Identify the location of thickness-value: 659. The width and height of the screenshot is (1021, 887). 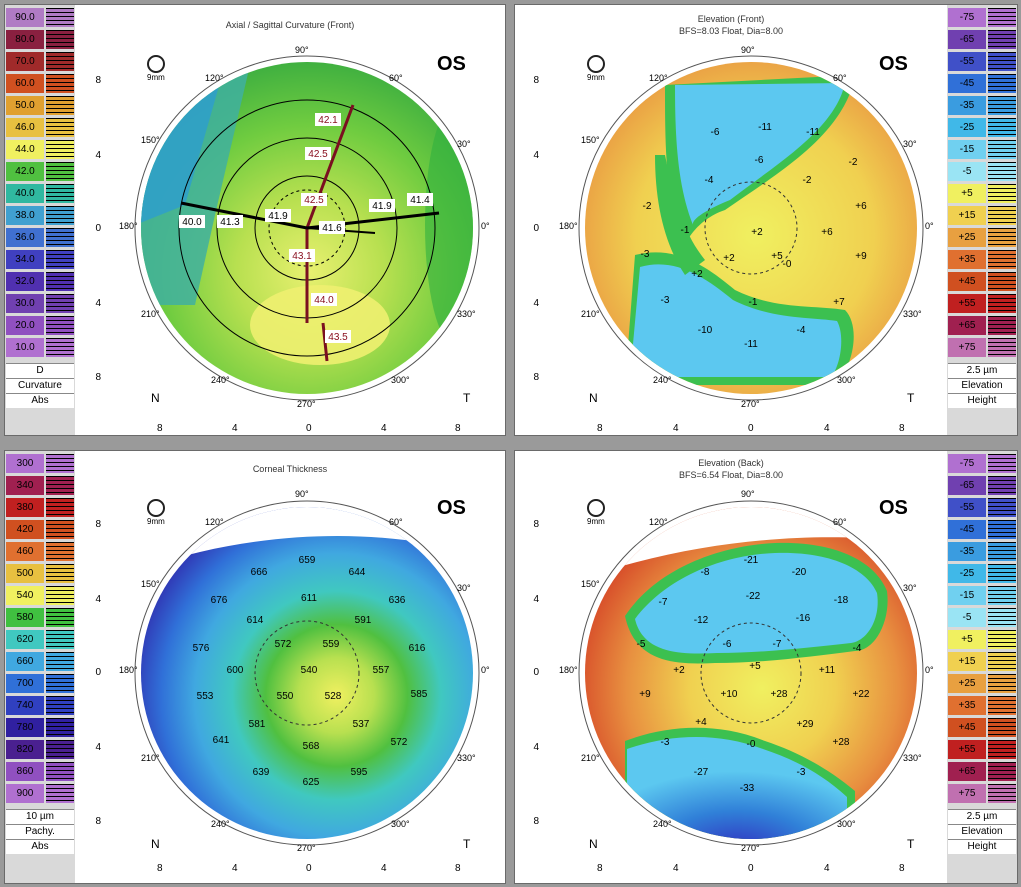
(307, 560).